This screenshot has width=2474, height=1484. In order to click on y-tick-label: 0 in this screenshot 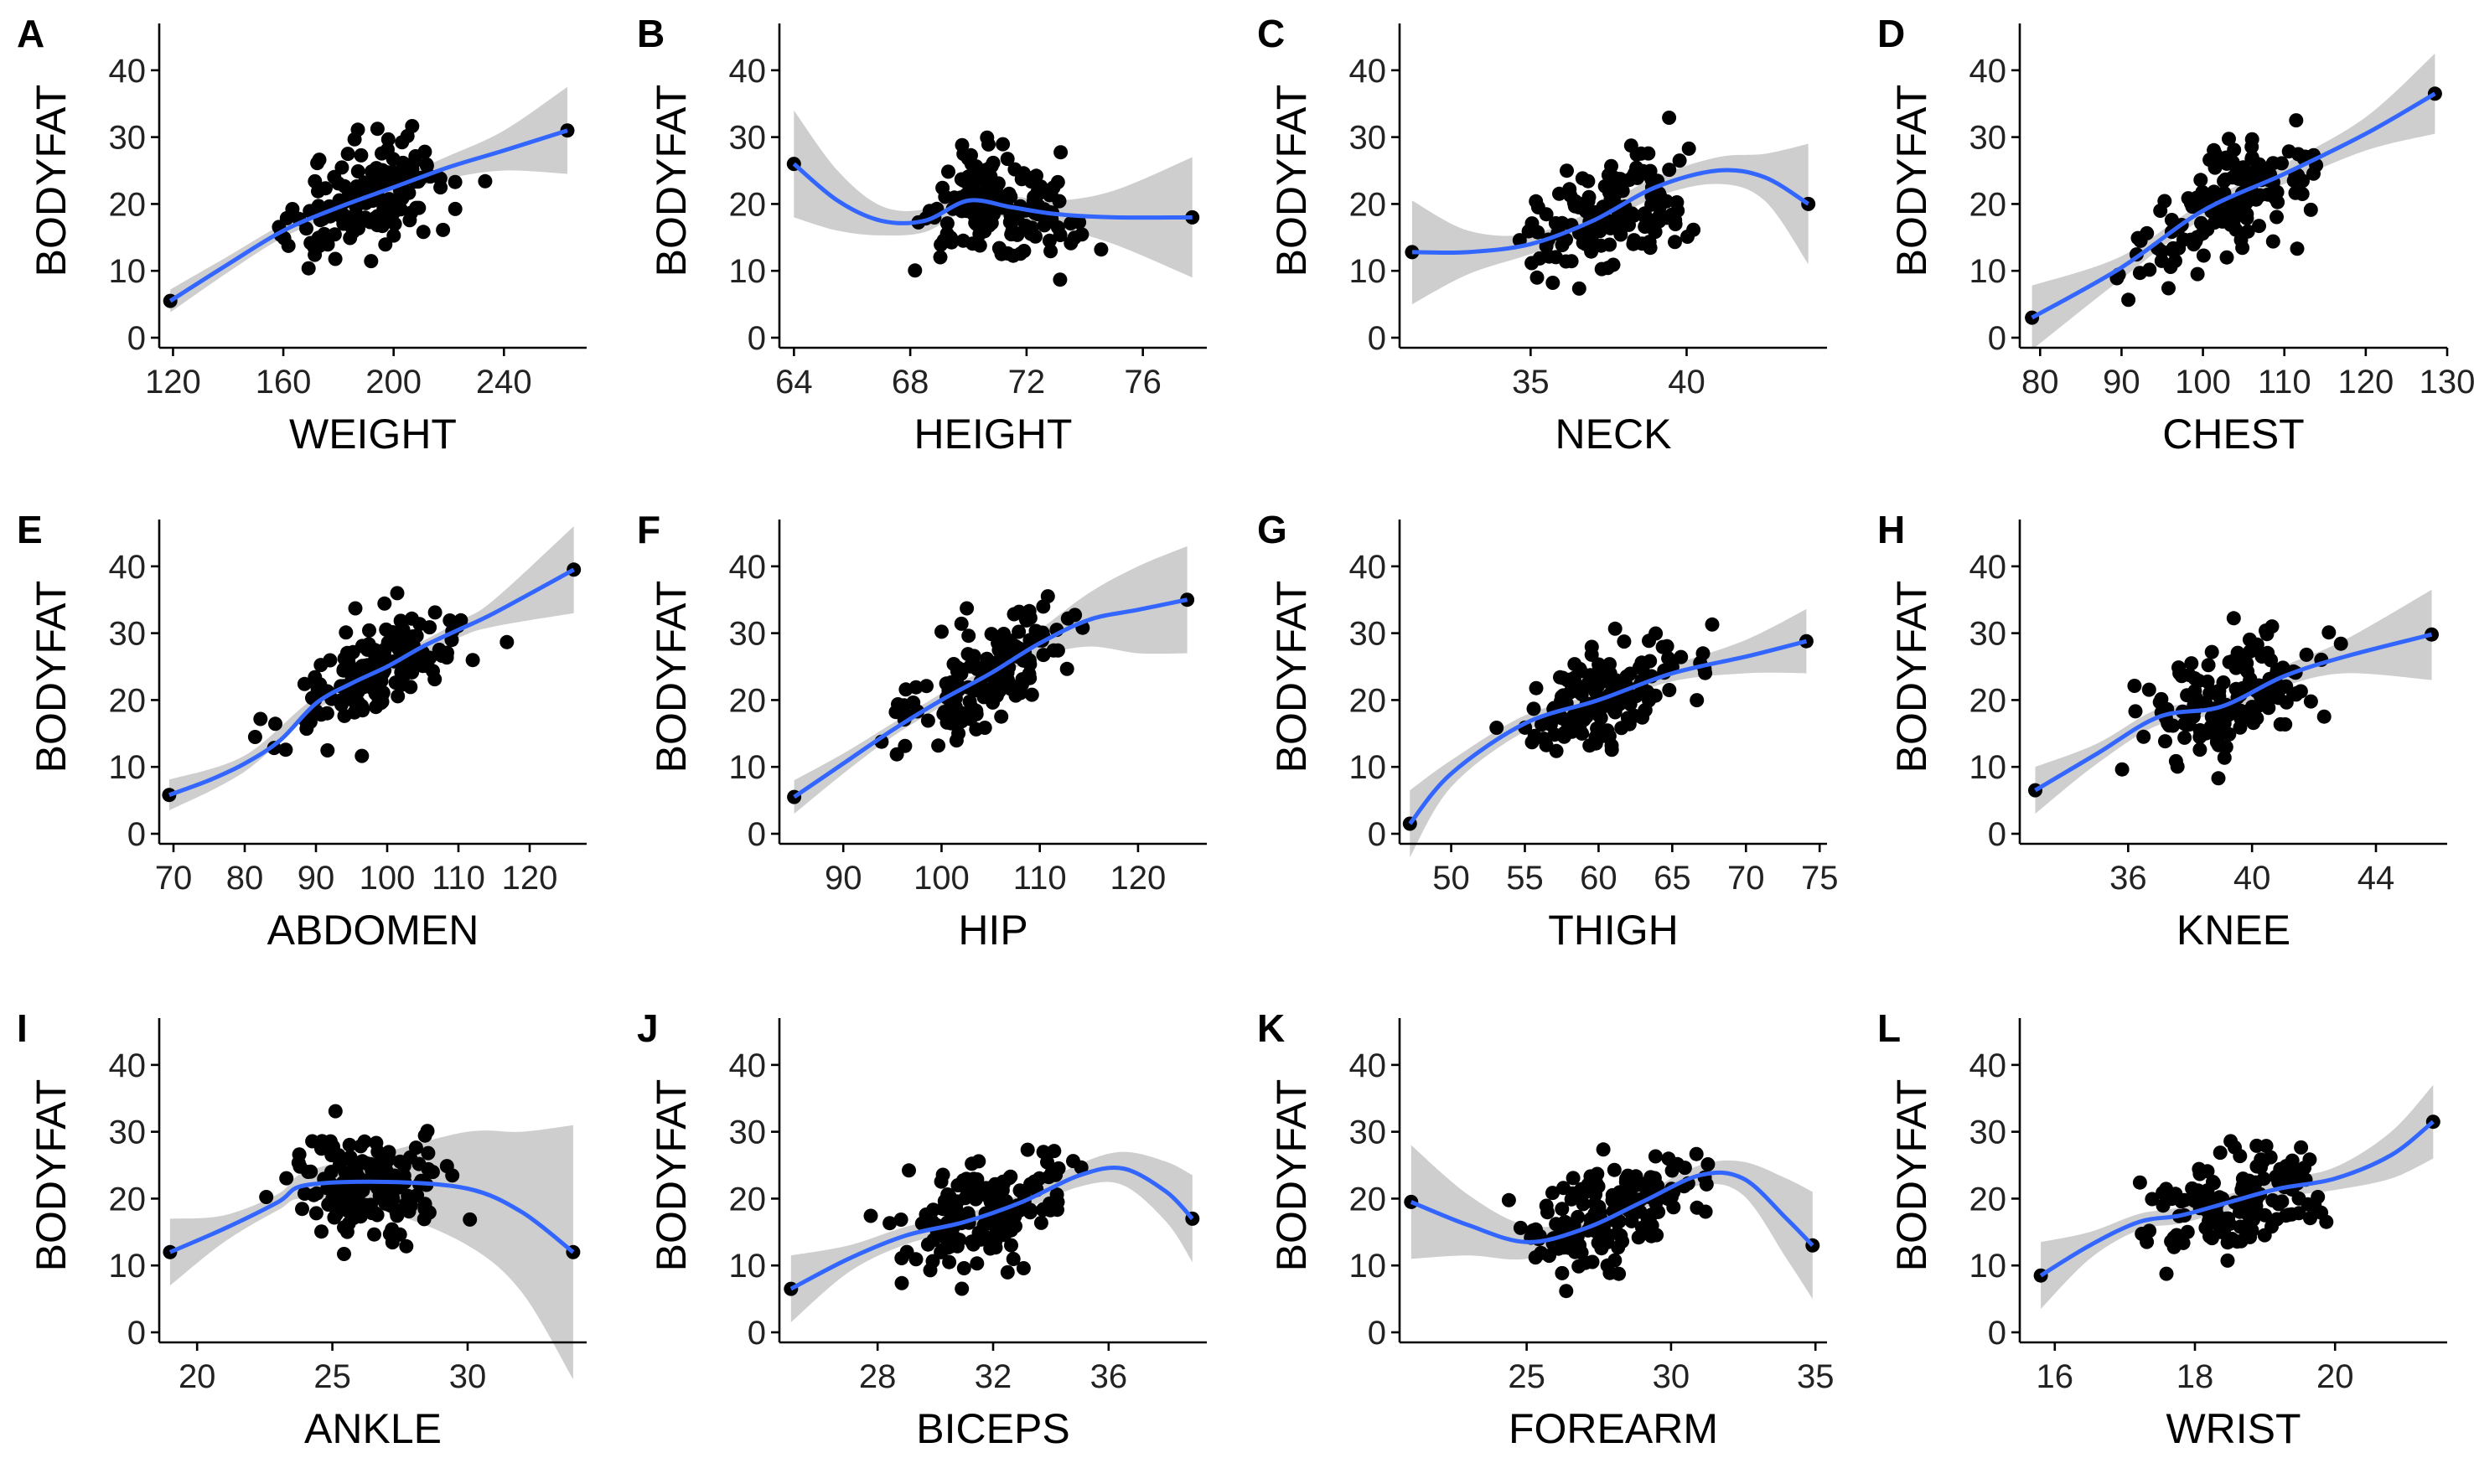, I will do `click(1997, 1334)`.